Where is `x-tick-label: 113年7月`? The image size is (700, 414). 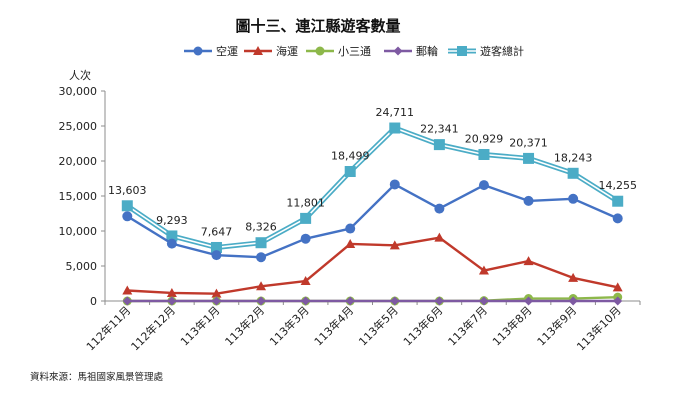
x-tick-label: 113年7月 is located at coordinates (467, 325).